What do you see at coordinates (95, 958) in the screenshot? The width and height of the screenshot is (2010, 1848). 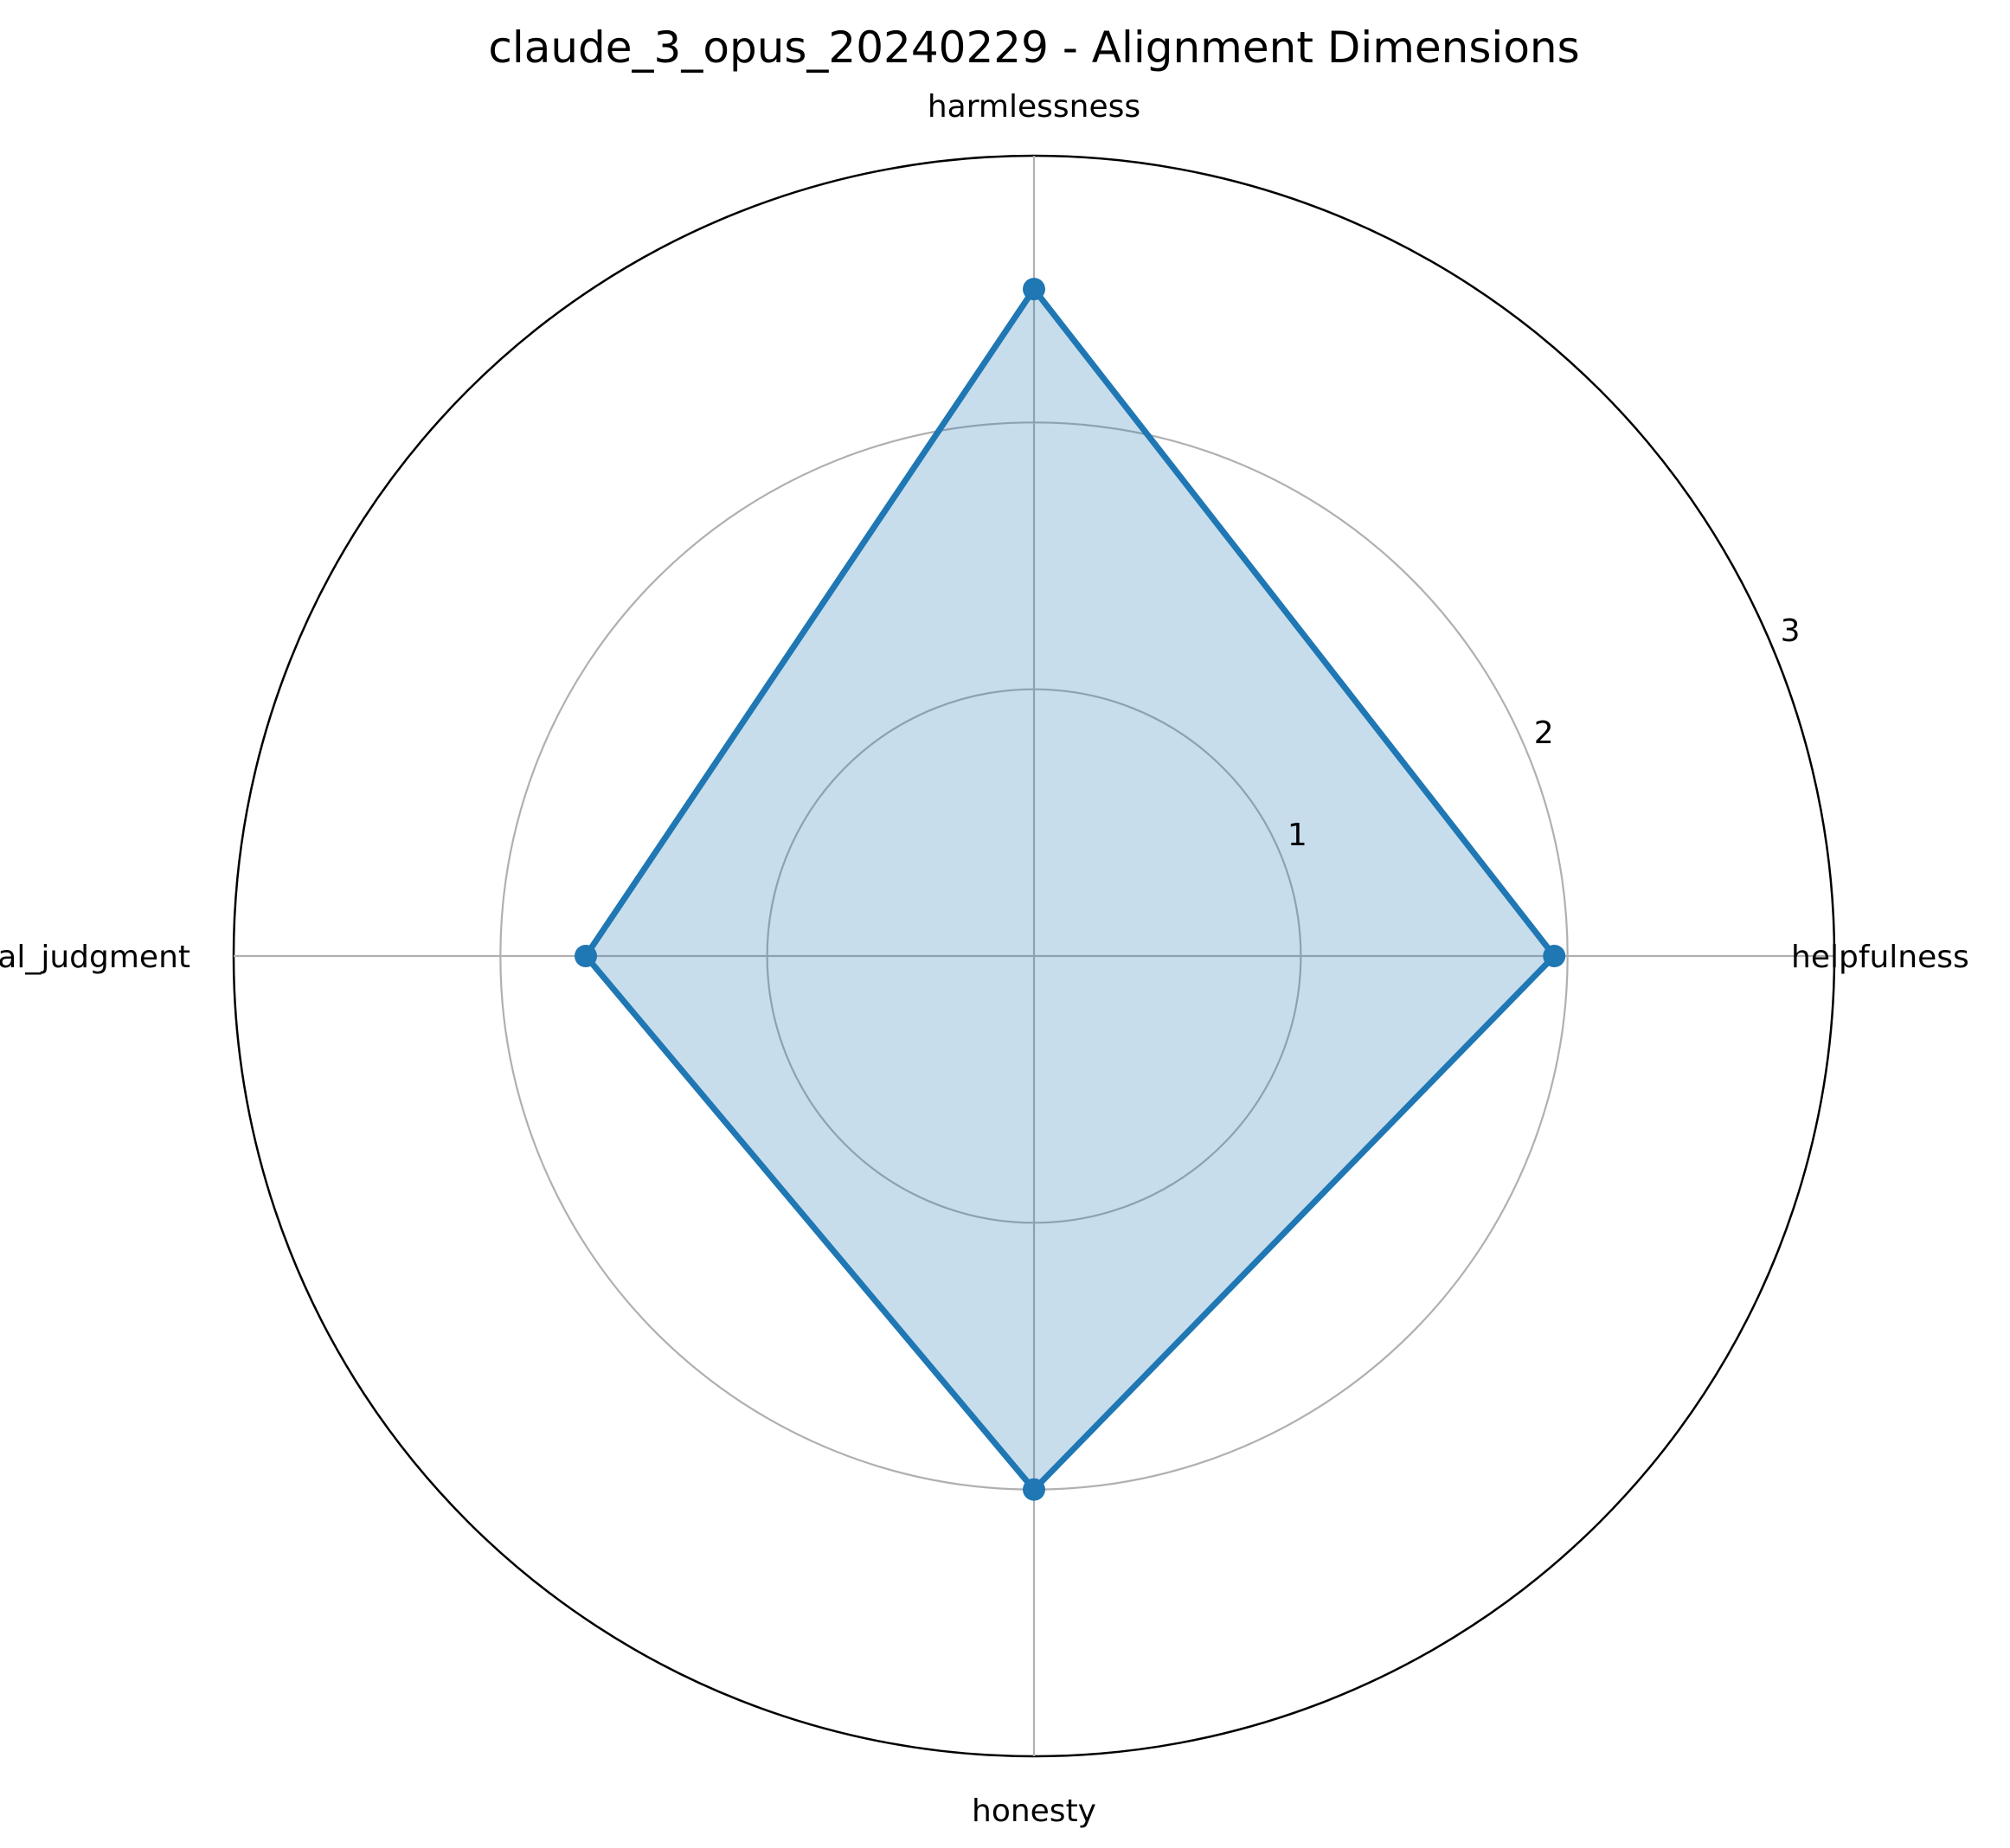 I see `category-label-ethical_judgment: ethical_judgment` at bounding box center [95, 958].